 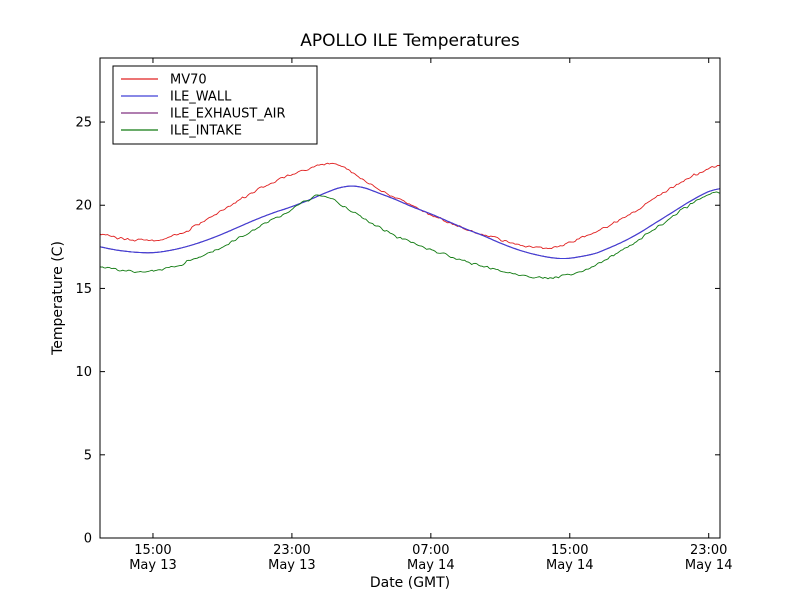 What do you see at coordinates (83, 289) in the screenshot?
I see `y-tick-label: 15` at bounding box center [83, 289].